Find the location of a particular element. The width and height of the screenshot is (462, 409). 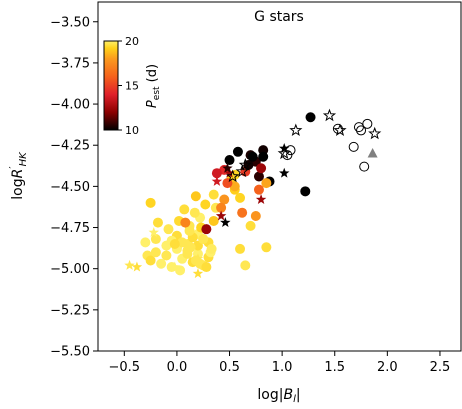

x-tick-label: 0.0 is located at coordinates (177, 367).